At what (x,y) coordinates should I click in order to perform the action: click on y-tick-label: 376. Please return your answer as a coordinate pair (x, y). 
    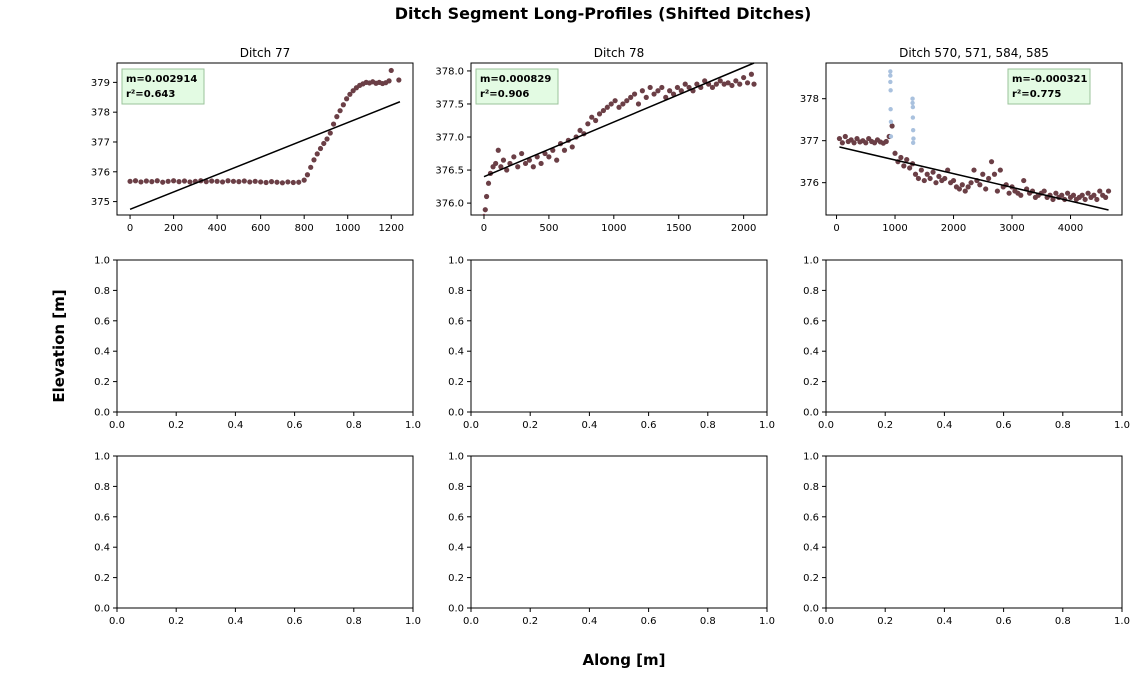
    Looking at the image, I should click on (100, 172).